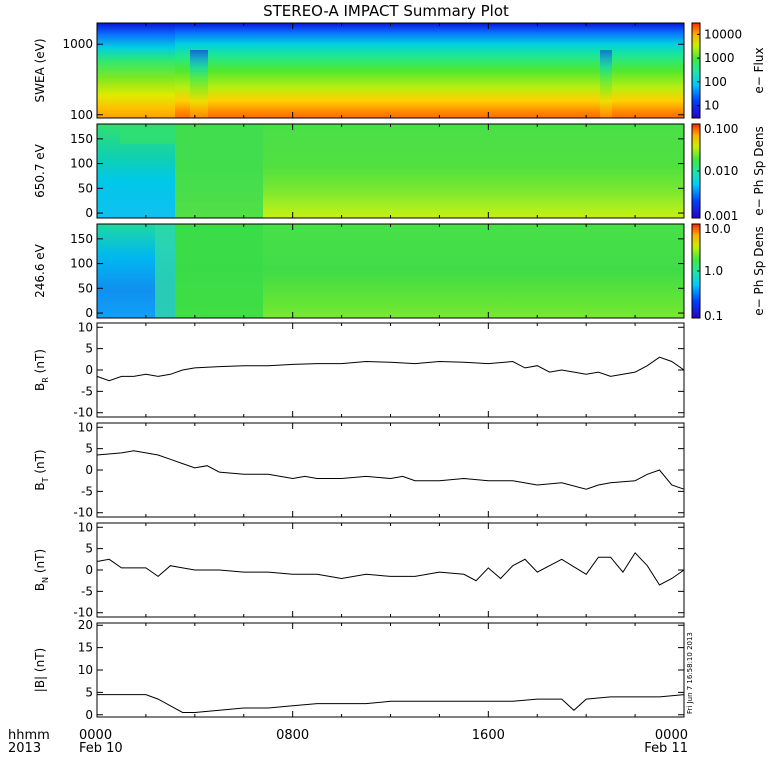  I want to click on bmag-y-tick-label: 20, so click(85, 625).